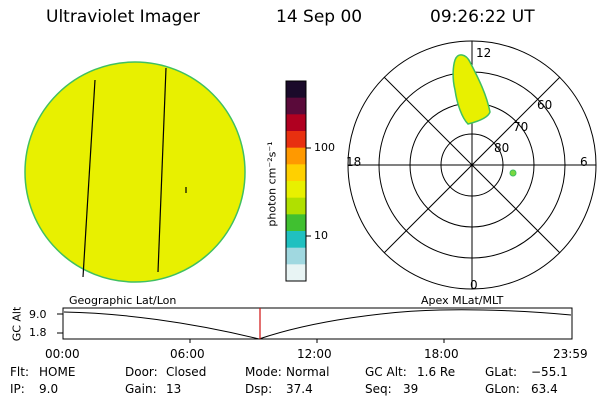 Image resolution: width=600 pixels, height=400 pixels. What do you see at coordinates (474, 285) in the screenshot?
I see `mlt-label-0: 0` at bounding box center [474, 285].